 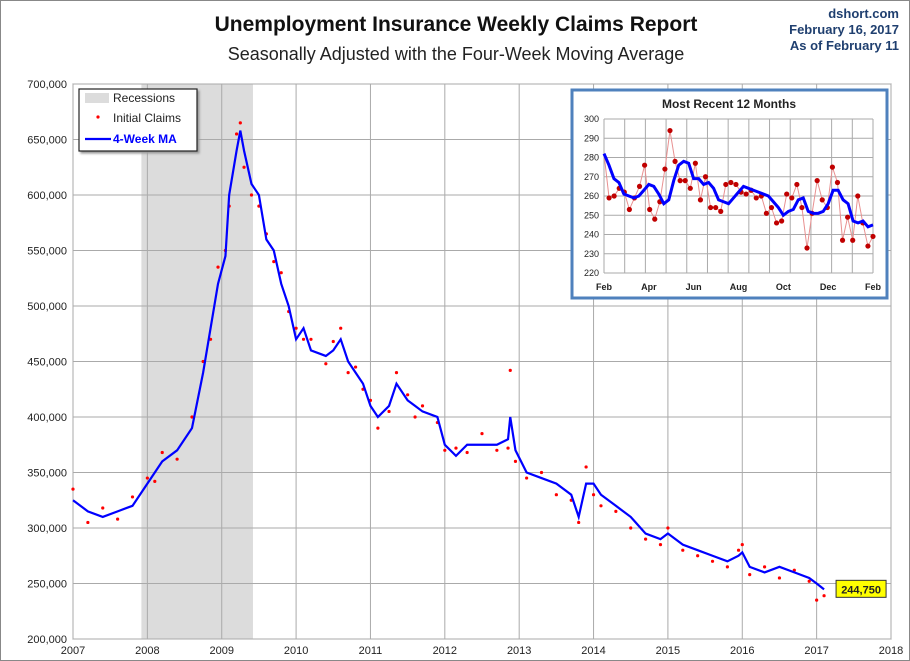 I want to click on y-tick-label: 600,000, so click(x=47, y=196).